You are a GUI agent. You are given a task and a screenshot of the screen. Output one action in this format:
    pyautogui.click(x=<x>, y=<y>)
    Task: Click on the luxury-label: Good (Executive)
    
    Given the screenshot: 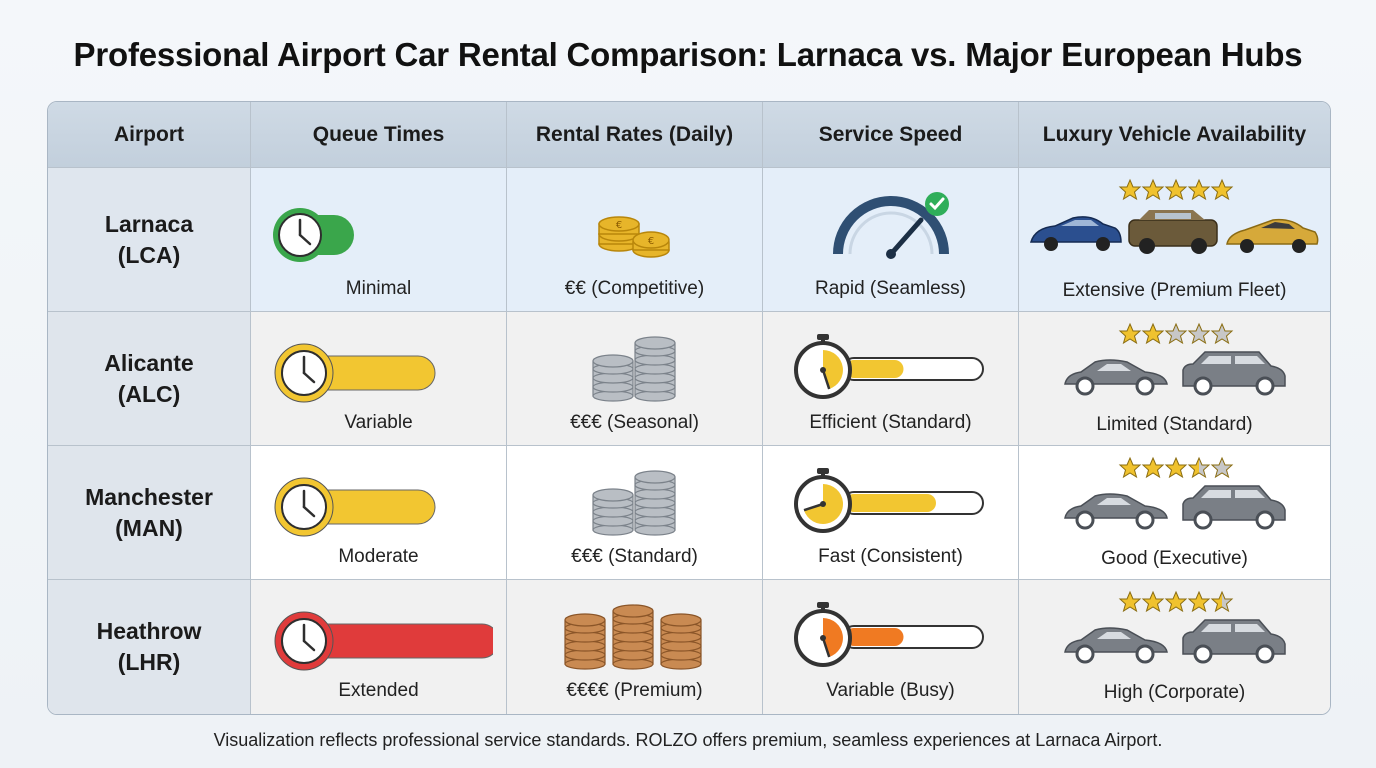 What is the action you would take?
    pyautogui.click(x=1174, y=558)
    